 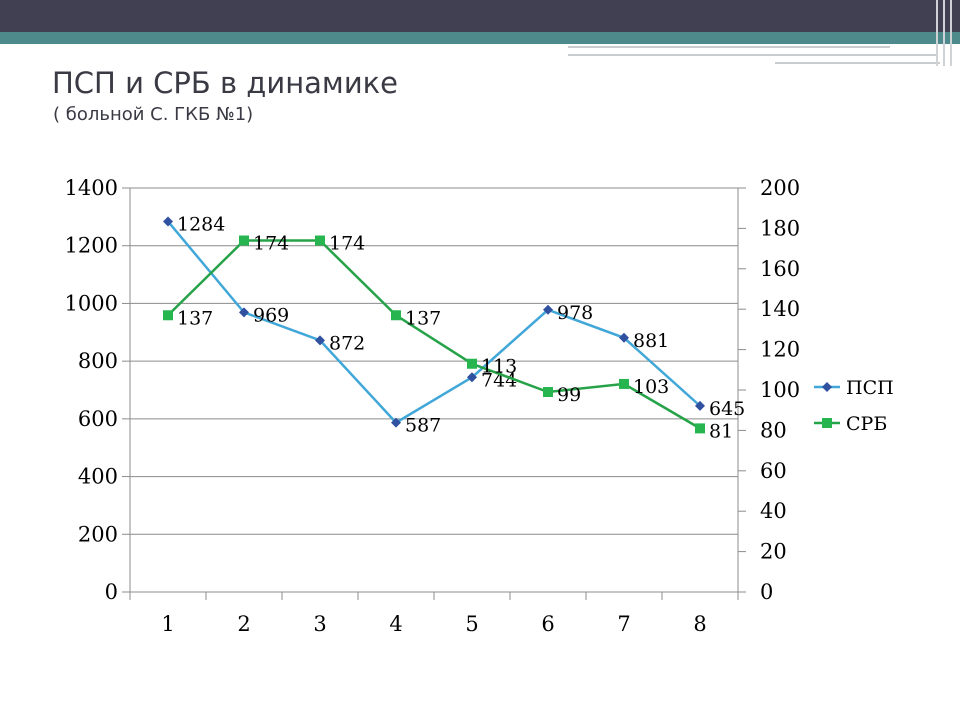 I want to click on x-axis-tick-label: 6, so click(x=547, y=624).